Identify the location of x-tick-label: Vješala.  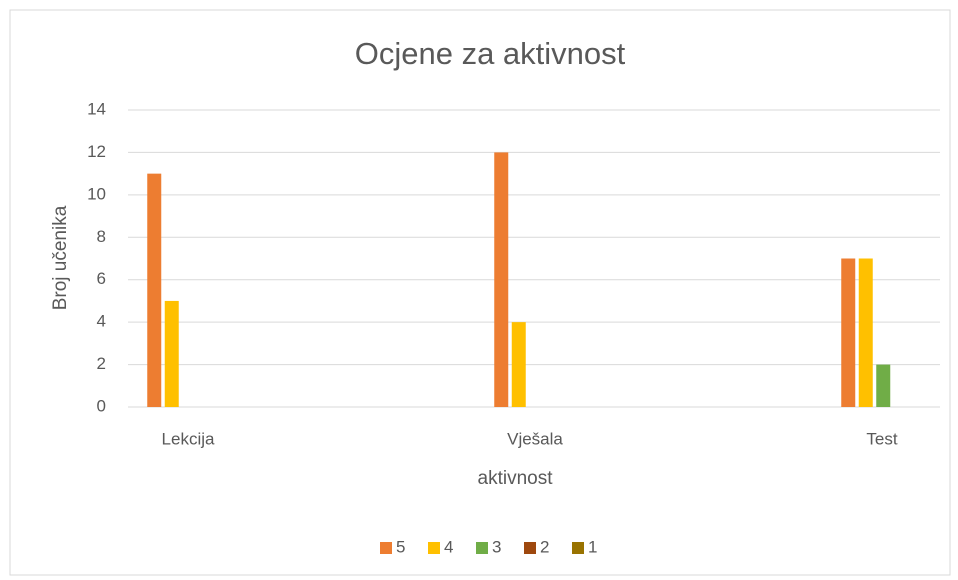
(535, 438).